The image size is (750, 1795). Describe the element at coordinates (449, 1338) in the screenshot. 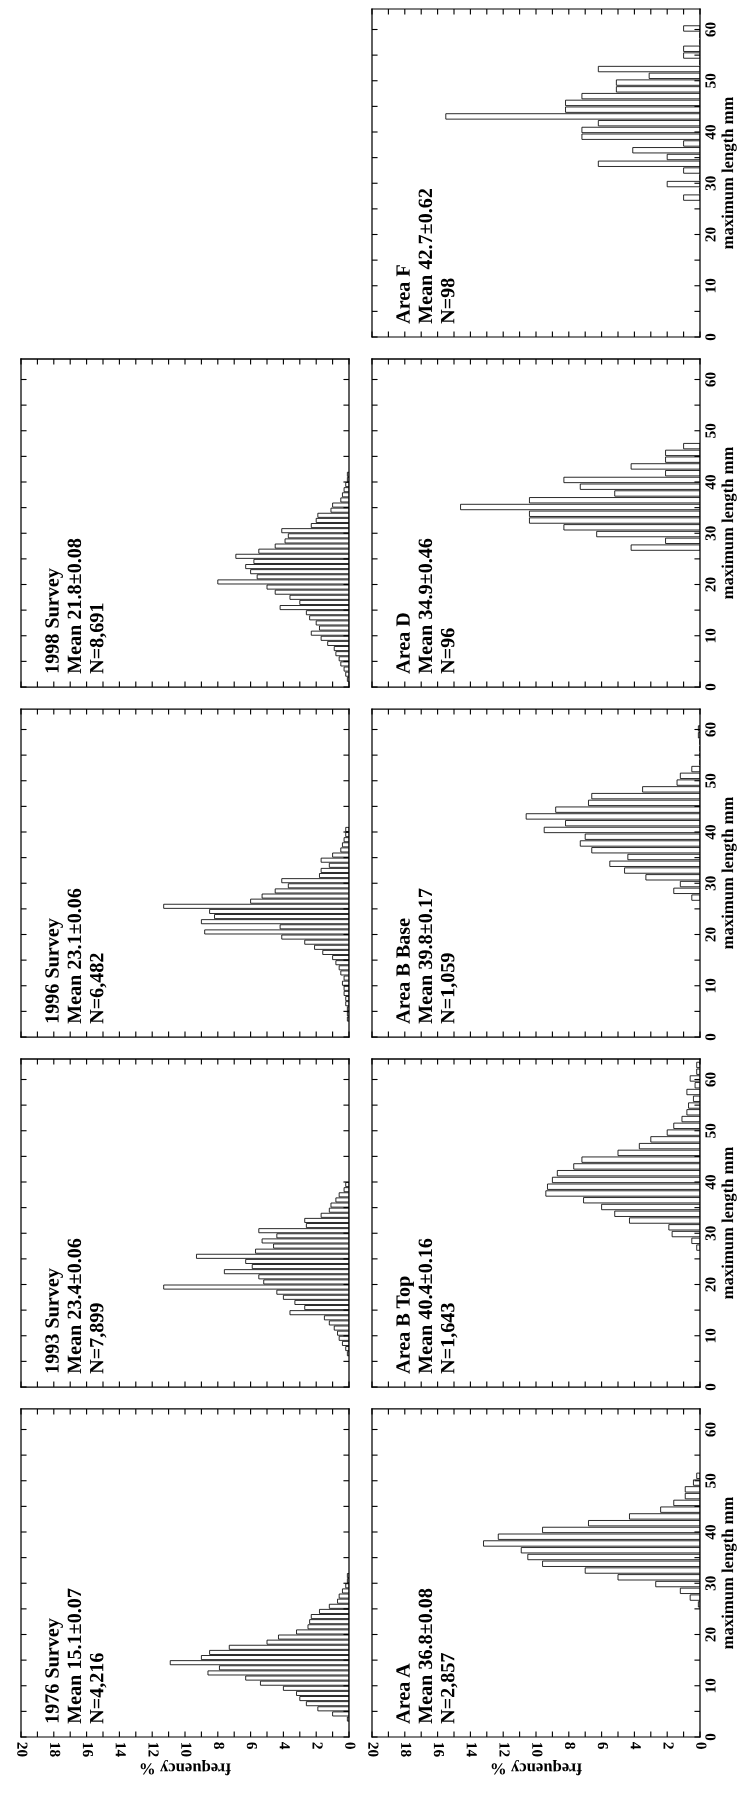

I see `annotation: N=1,643` at that location.